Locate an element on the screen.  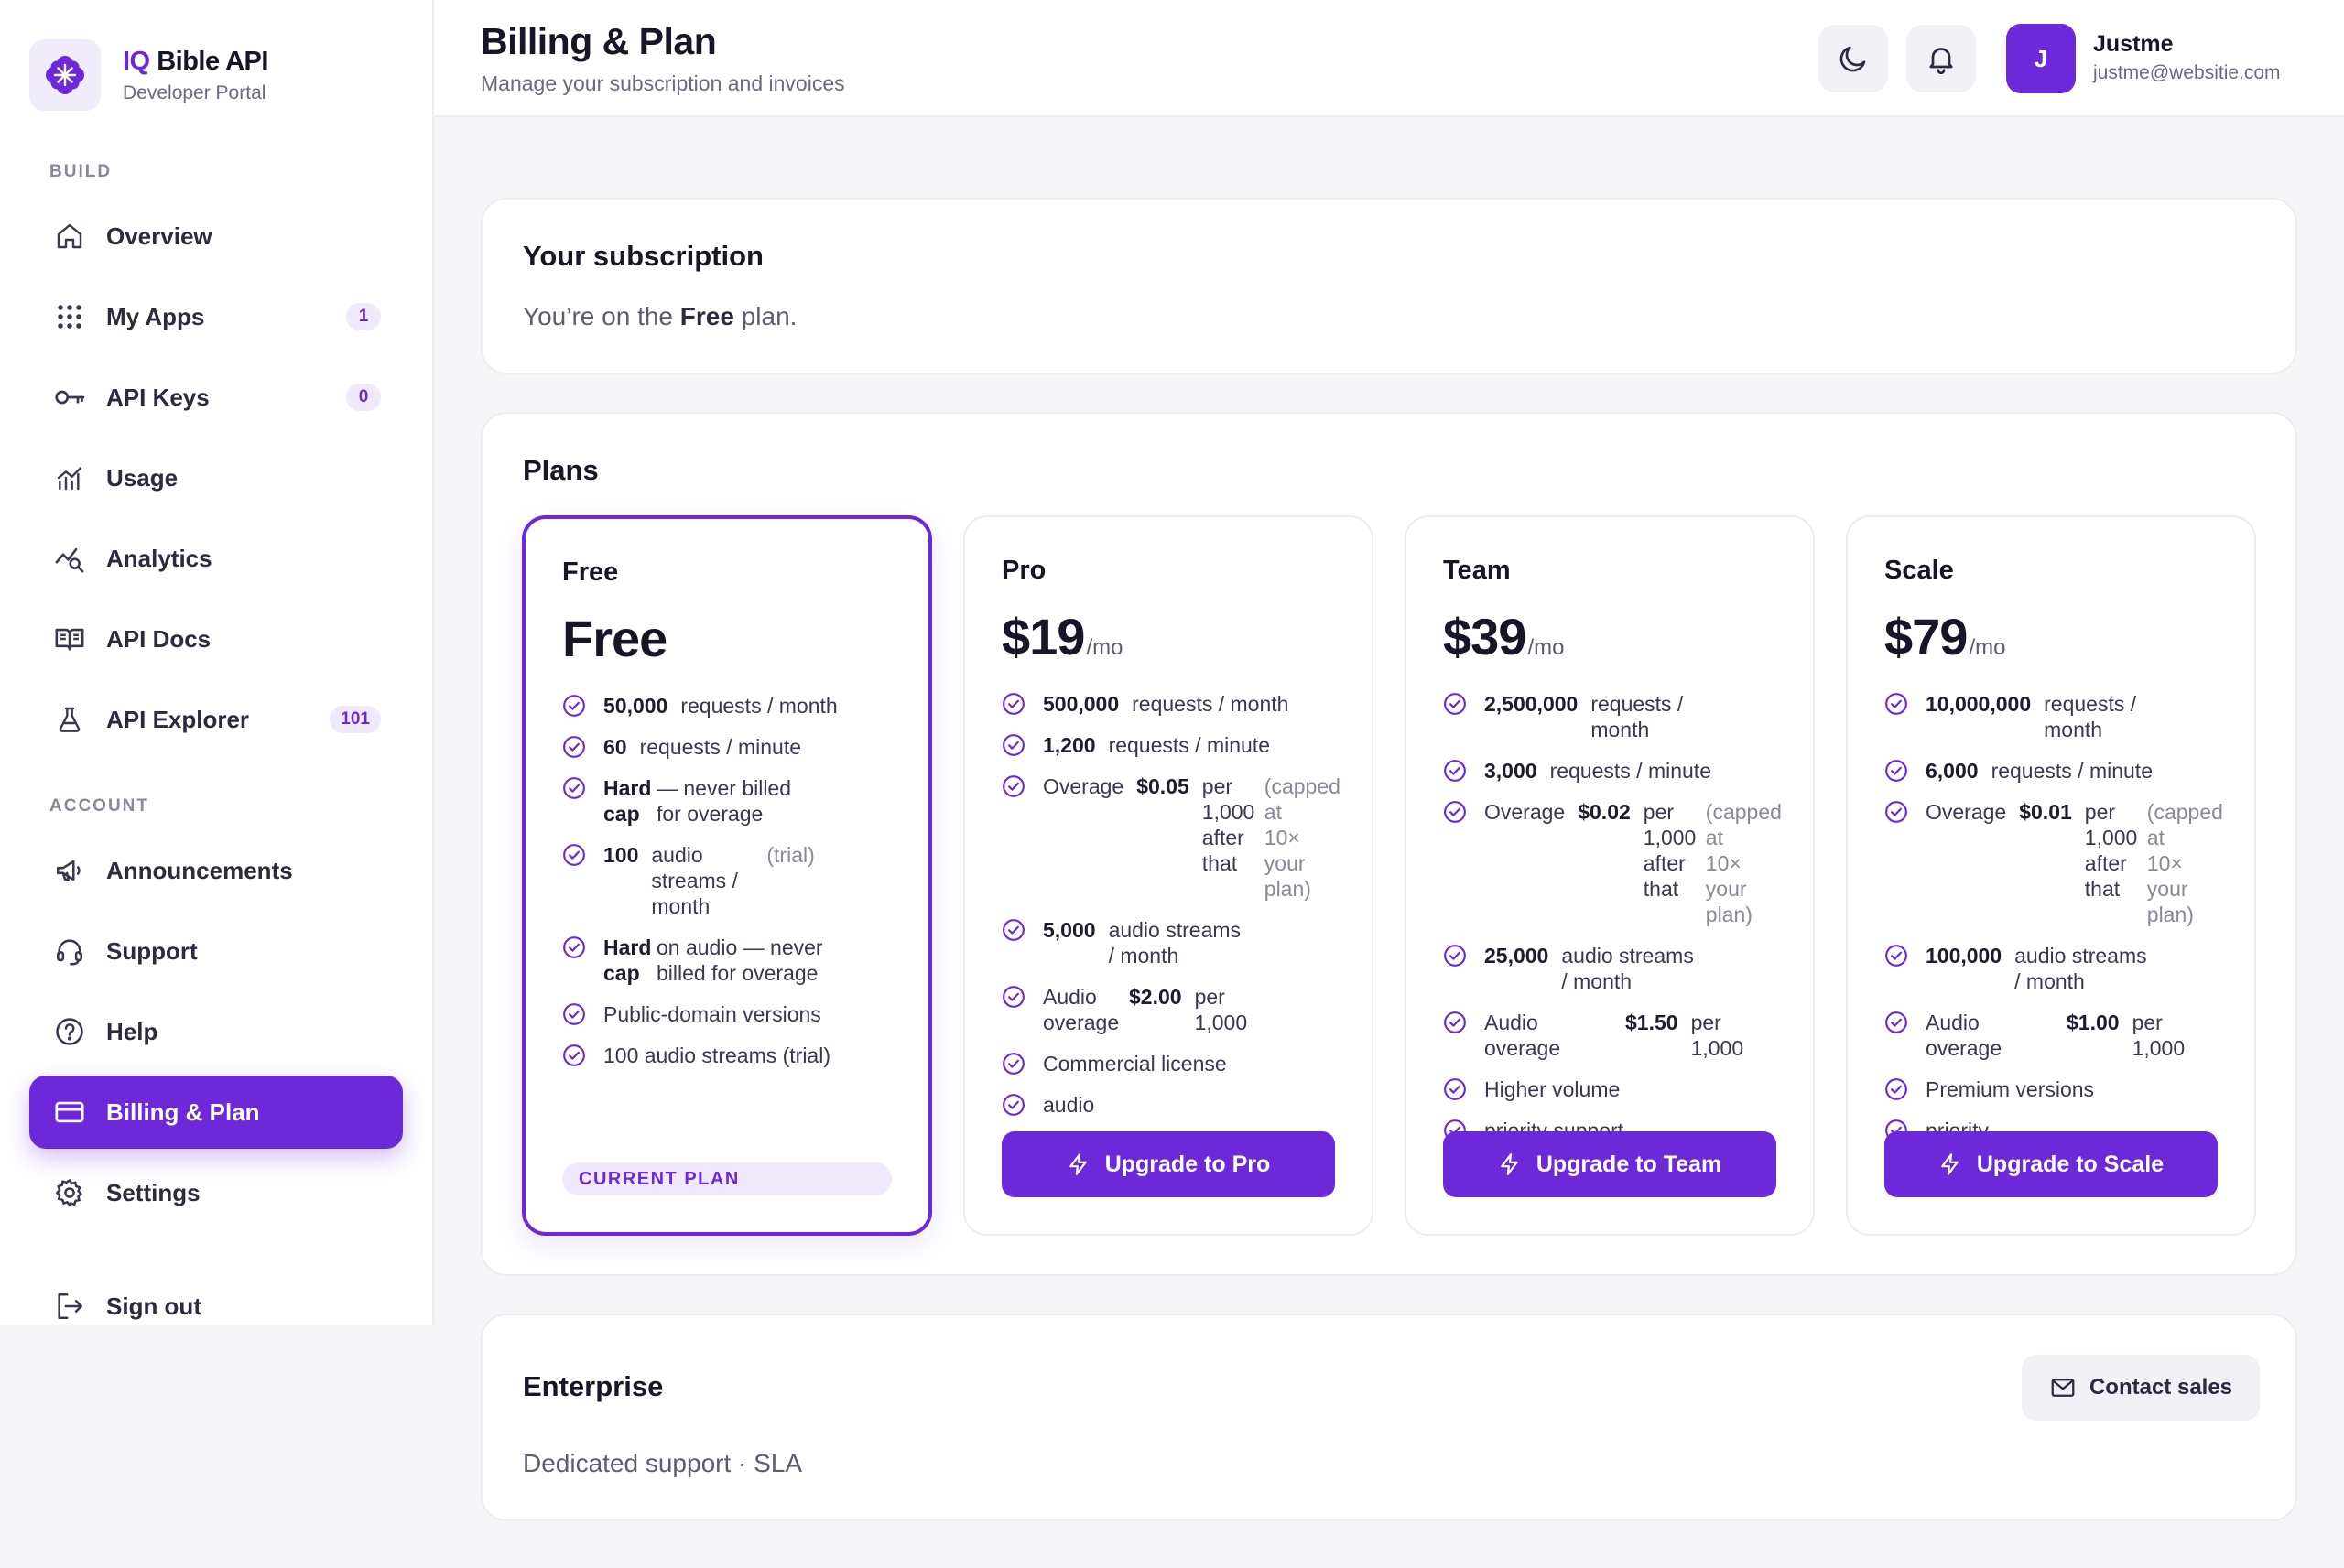
sidebar-item-api-docs: API Docs is located at coordinates (216, 639).